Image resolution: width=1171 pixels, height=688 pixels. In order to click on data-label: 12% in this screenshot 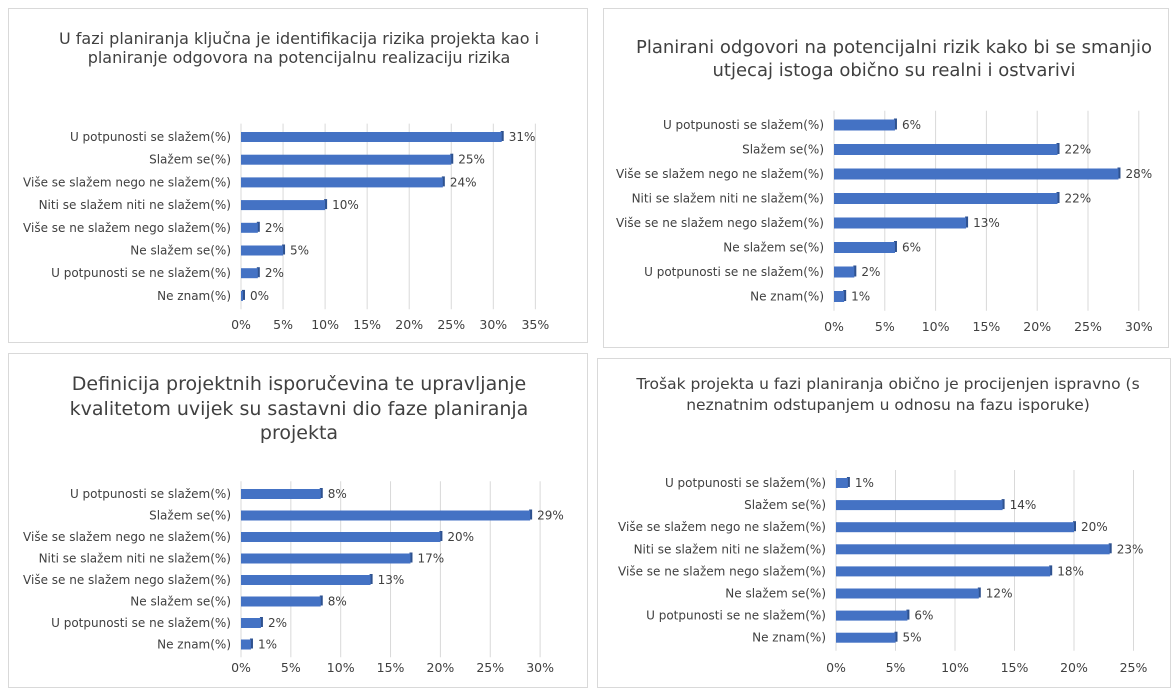, I will do `click(999, 594)`.